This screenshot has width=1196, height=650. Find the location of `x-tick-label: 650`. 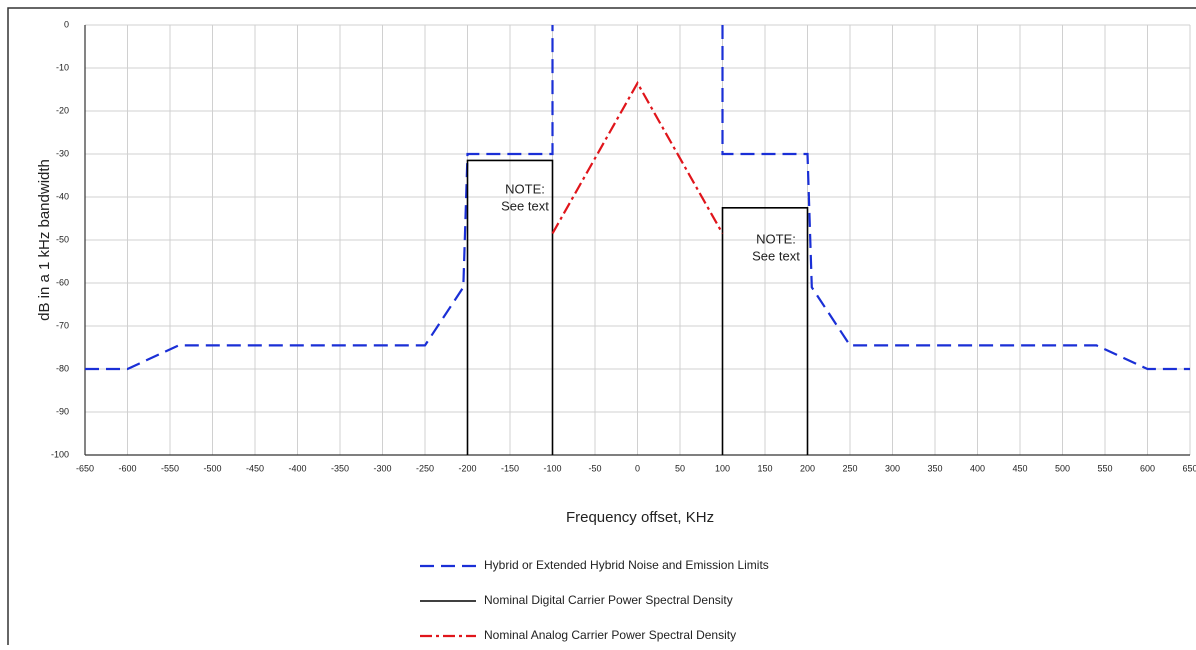

x-tick-label: 650 is located at coordinates (1189, 468).